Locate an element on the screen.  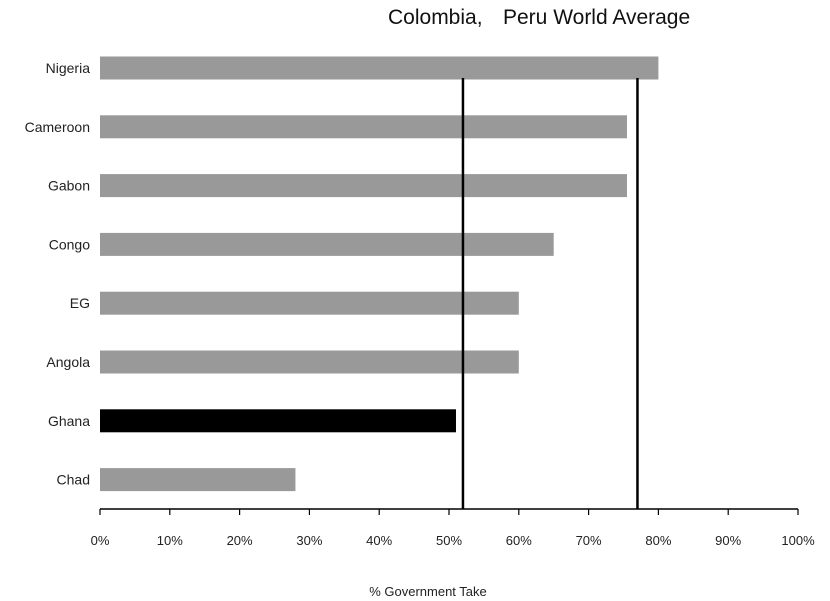
category-label-eg: EG is located at coordinates (80, 303).